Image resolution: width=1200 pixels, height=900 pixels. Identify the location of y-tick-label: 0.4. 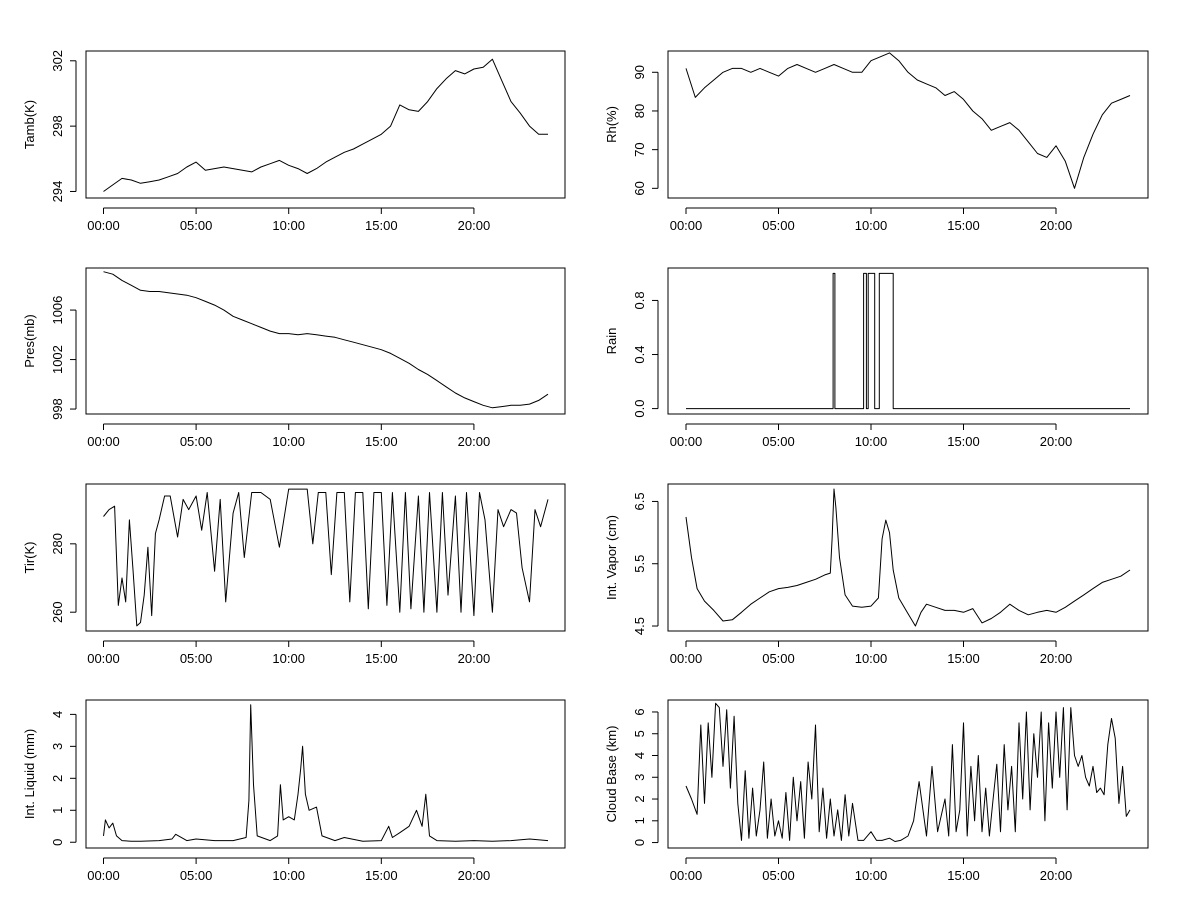
(639, 354).